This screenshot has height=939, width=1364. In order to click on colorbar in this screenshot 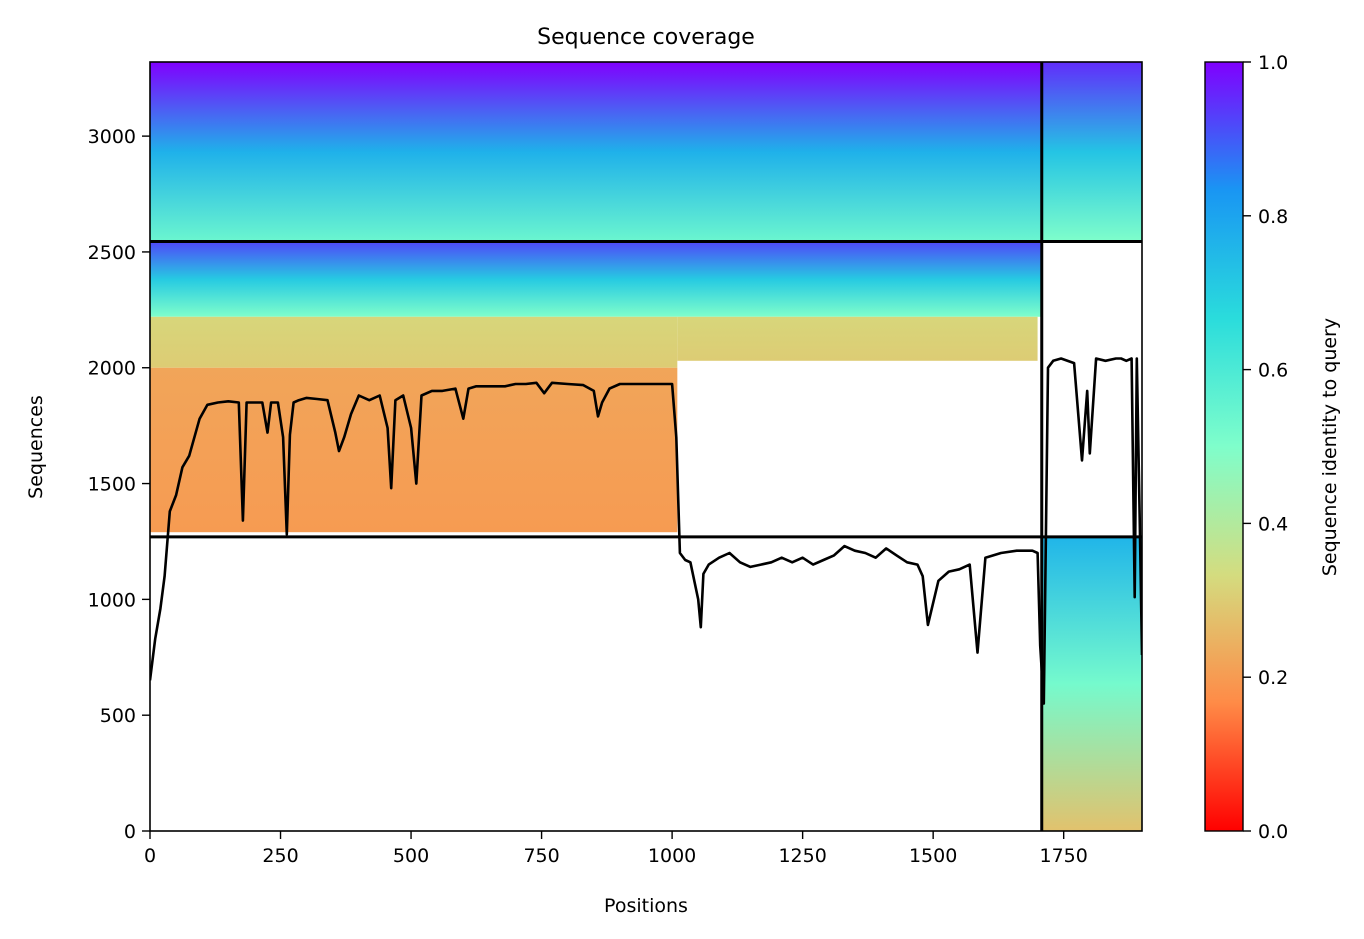, I will do `click(1224, 446)`.